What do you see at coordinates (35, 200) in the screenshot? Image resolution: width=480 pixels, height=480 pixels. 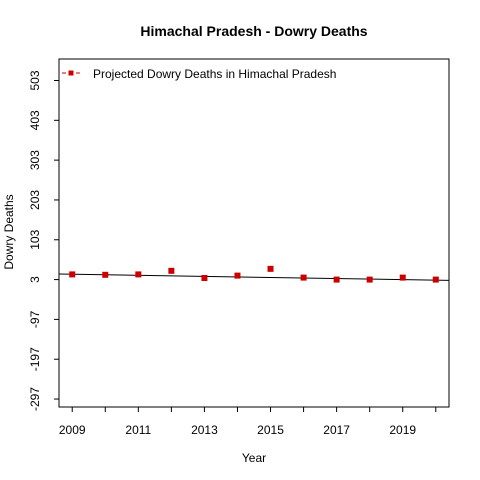 I see `y-tick-label: 203` at bounding box center [35, 200].